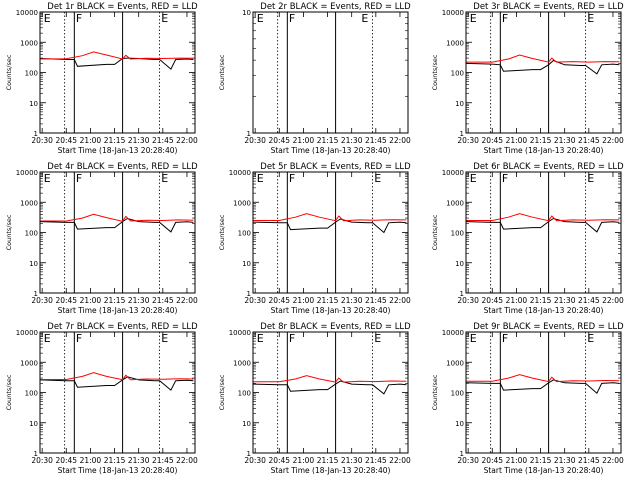  What do you see at coordinates (468, 140) in the screenshot?
I see `det-3r-x-tick-label: 20:30` at bounding box center [468, 140].